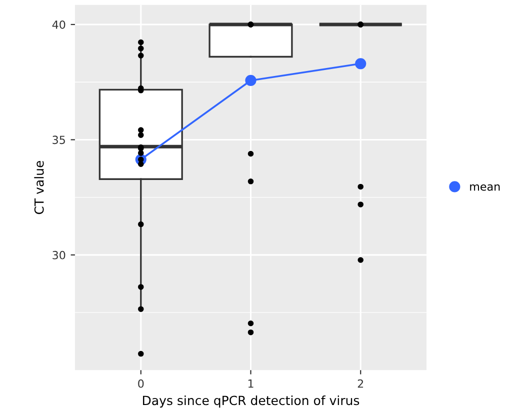 The height and width of the screenshot is (409, 517). Describe the element at coordinates (58, 140) in the screenshot. I see `y-tick-label: 35` at that location.